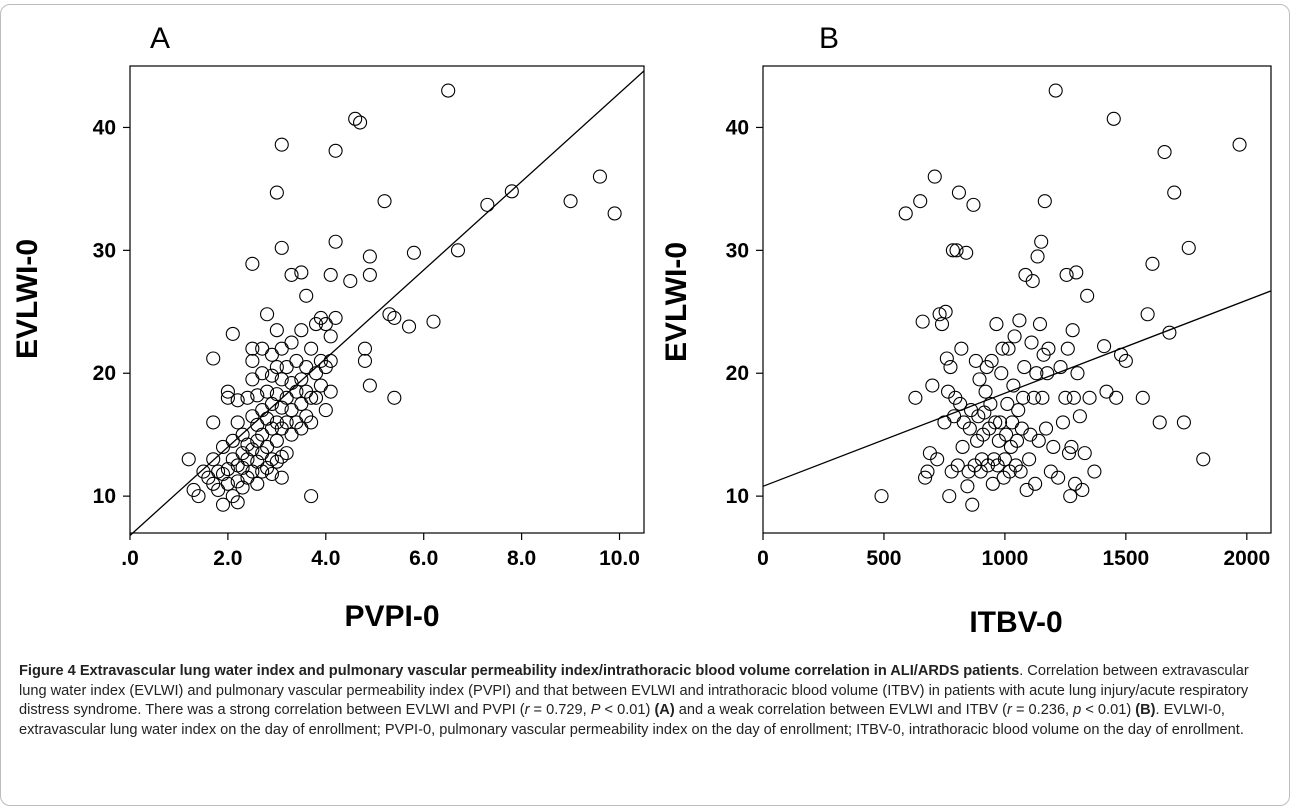 The height and width of the screenshot is (809, 1293). Describe the element at coordinates (391, 616) in the screenshot. I see `plot-a-x-axis-title: PVPI-0` at that location.